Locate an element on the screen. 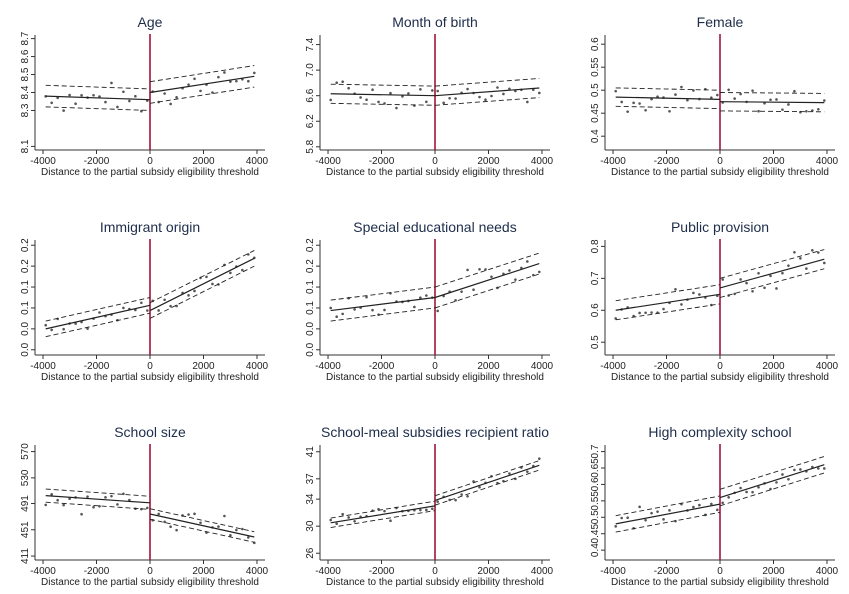 This screenshot has height=594, width=849. y-tick-label: 26 is located at coordinates (310, 553).